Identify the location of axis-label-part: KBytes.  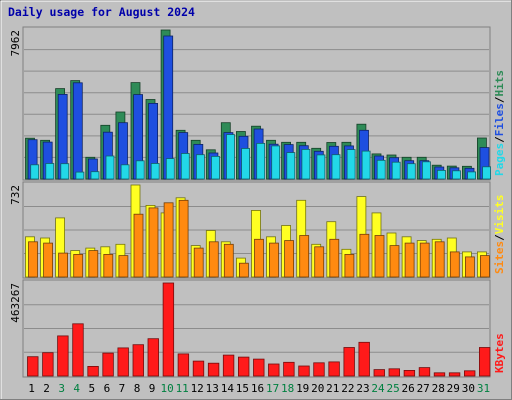
(499, 353).